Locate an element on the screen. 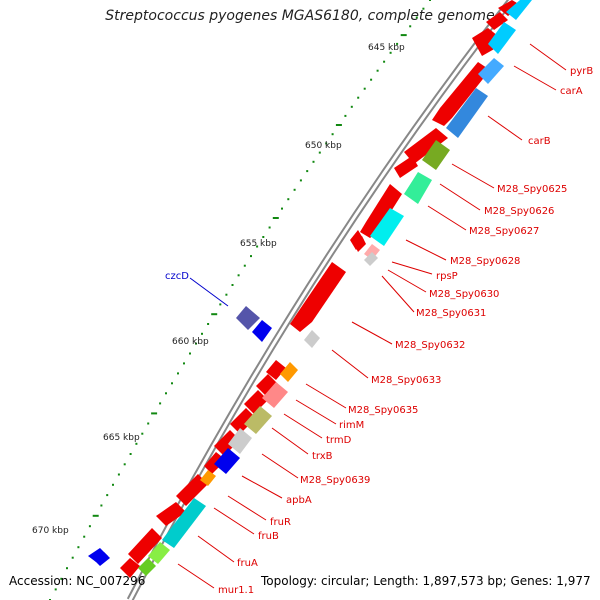 This screenshot has width=600, height=600. gene-rpsp is located at coordinates (360, 244).